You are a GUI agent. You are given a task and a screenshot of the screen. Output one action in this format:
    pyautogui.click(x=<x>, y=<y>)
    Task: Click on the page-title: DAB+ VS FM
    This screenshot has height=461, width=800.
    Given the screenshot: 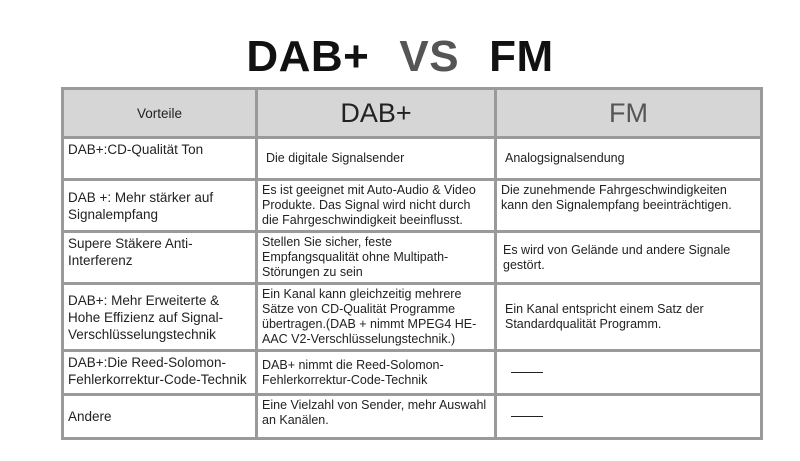 What is the action you would take?
    pyautogui.click(x=400, y=57)
    